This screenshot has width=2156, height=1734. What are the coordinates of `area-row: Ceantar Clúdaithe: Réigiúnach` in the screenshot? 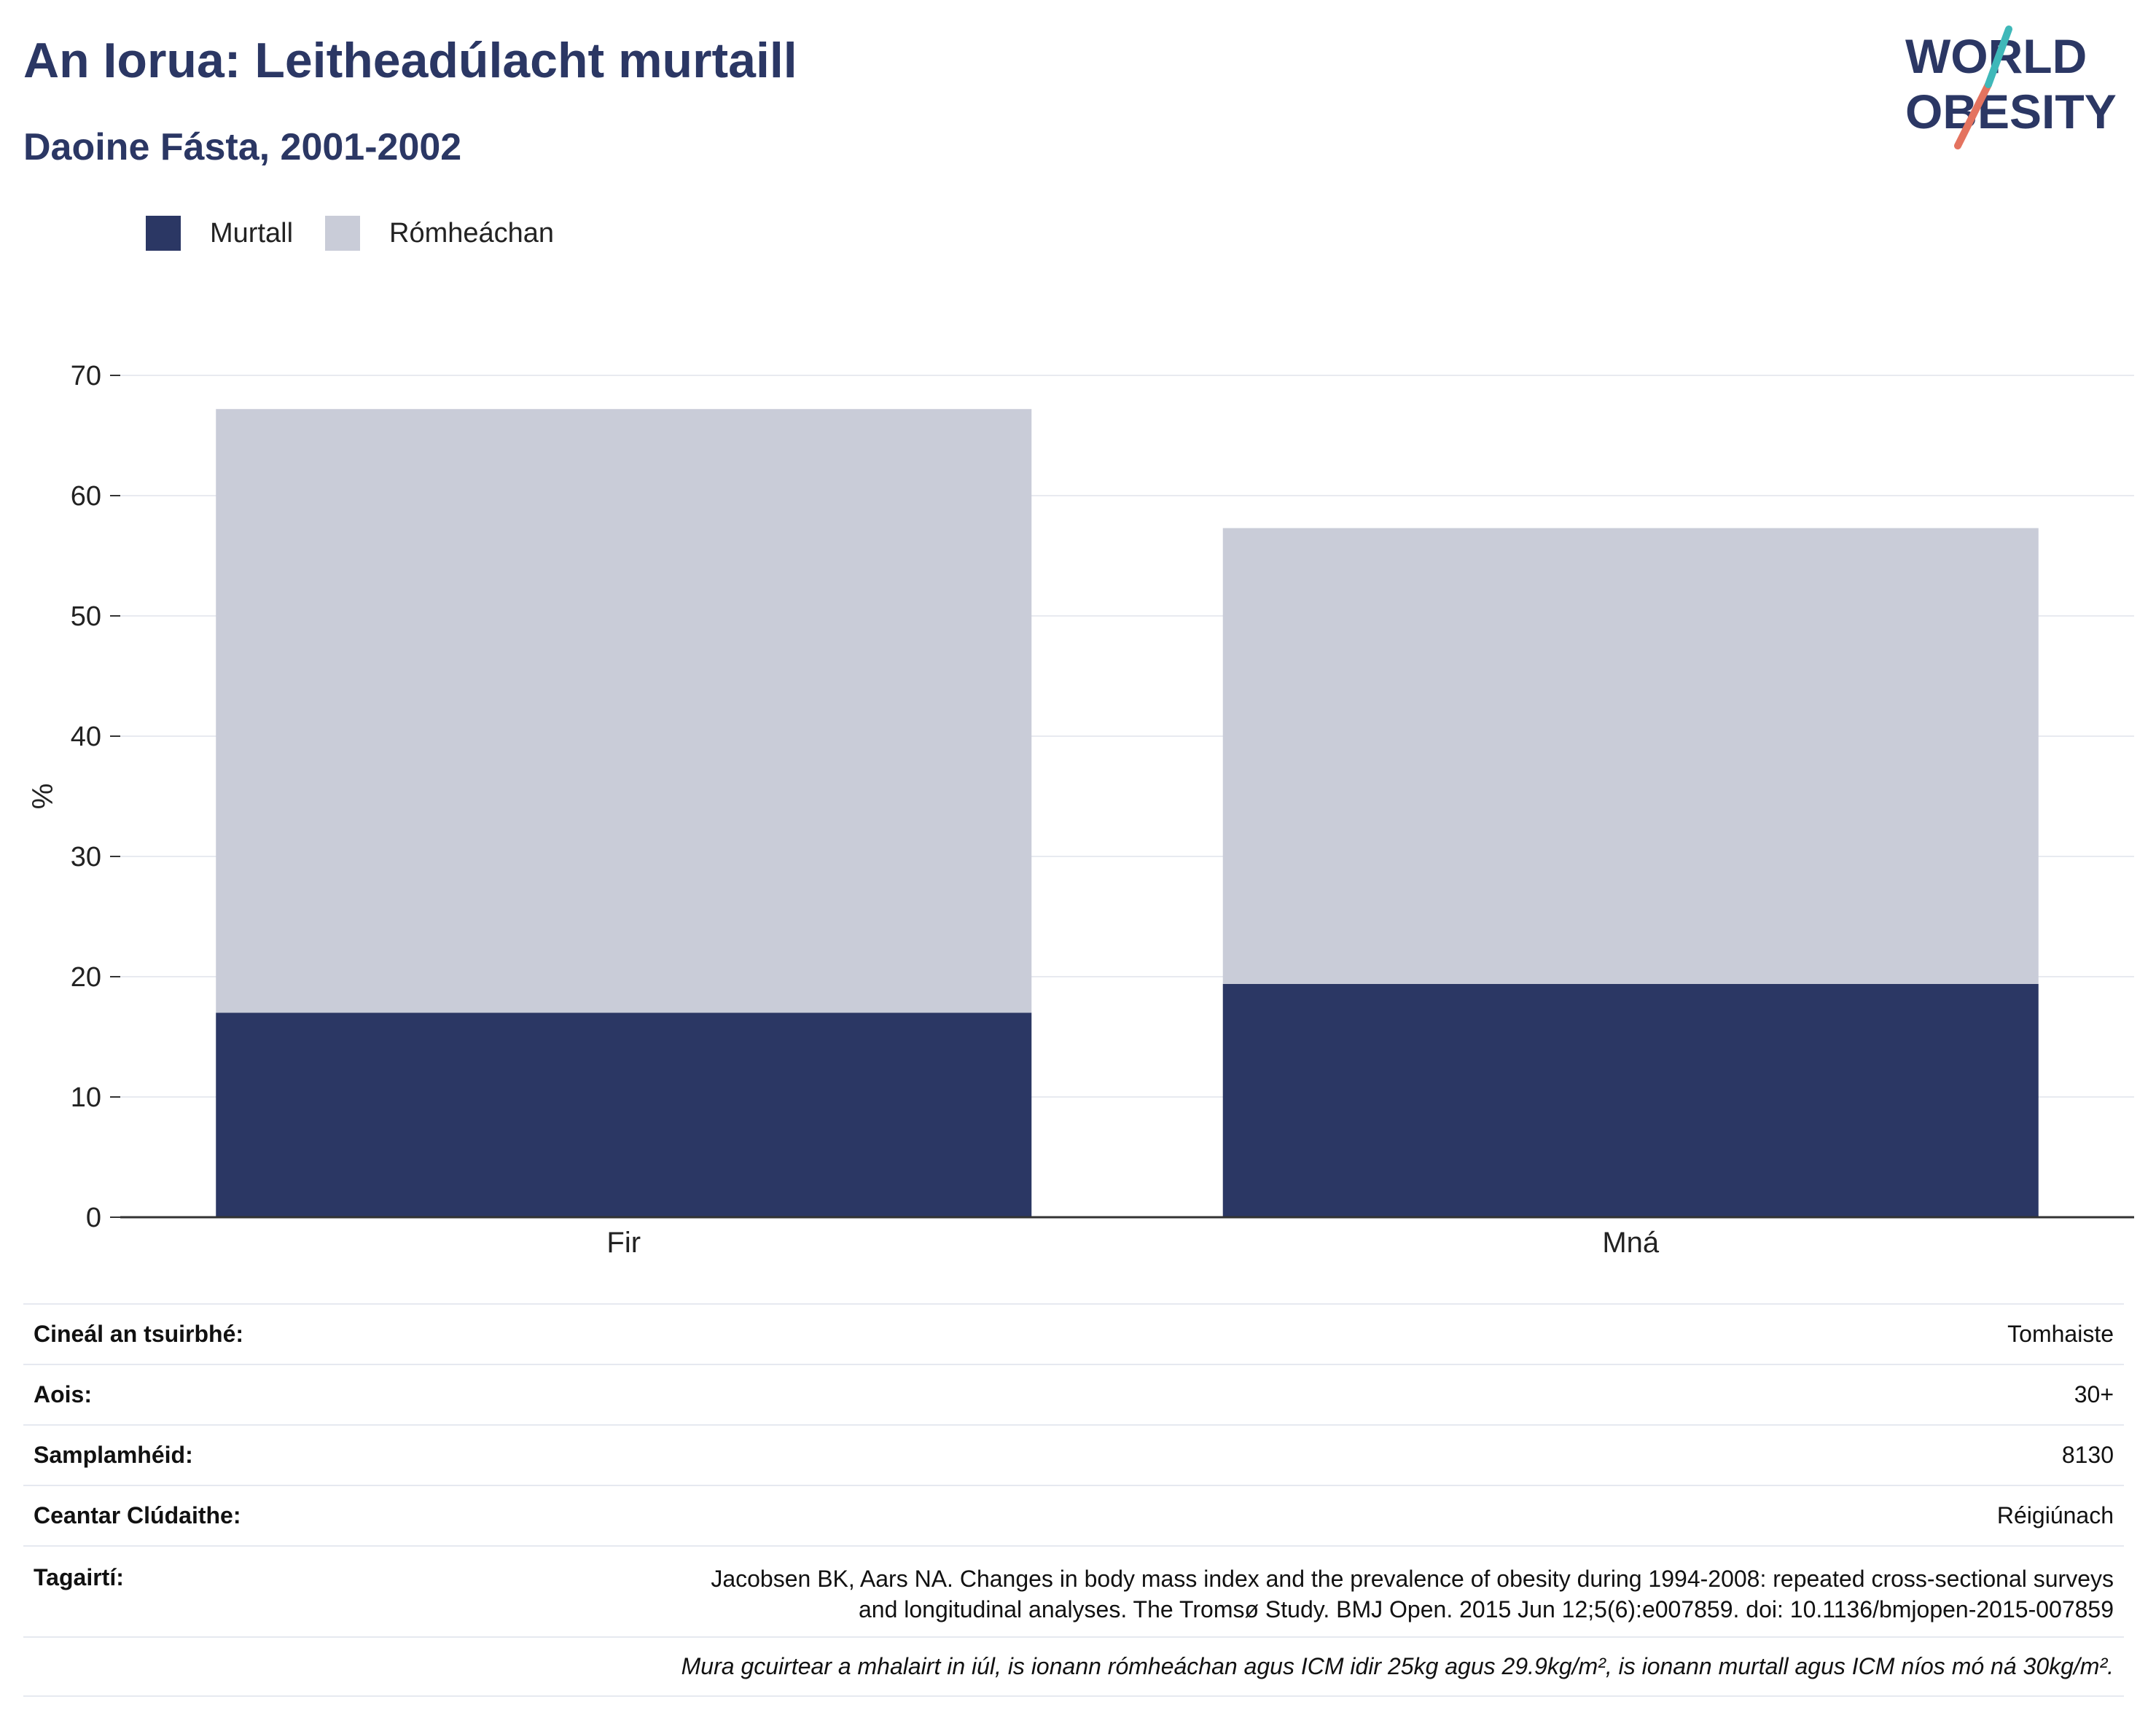 It's located at (1073, 1515).